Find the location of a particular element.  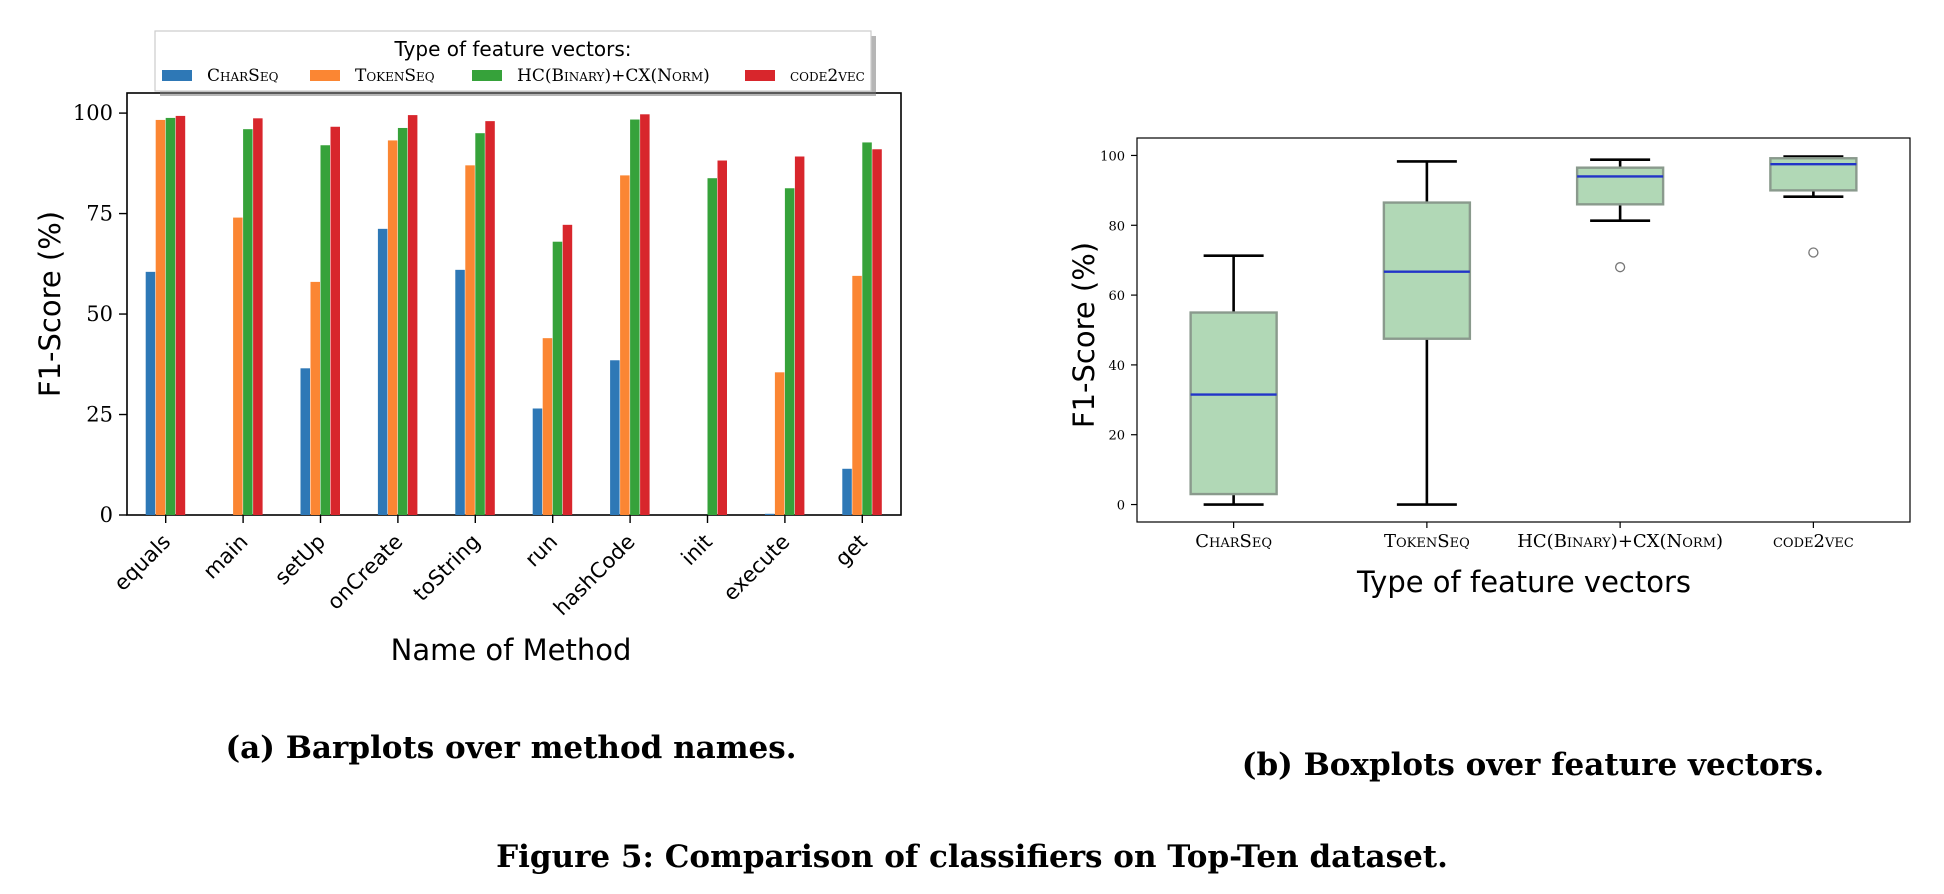

bar-x-tick-label: hashCode is located at coordinates (594, 575).